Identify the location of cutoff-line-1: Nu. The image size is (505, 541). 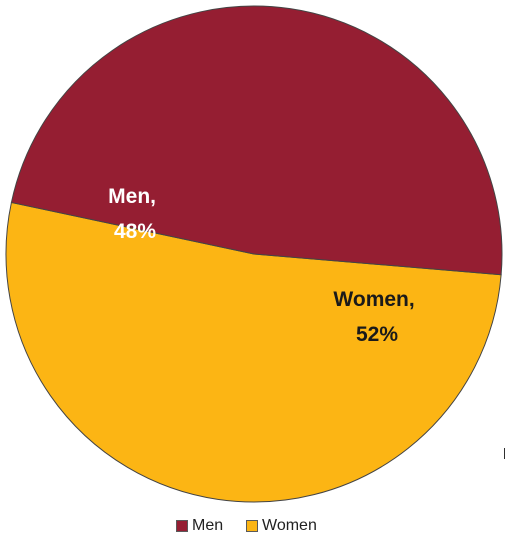
(488, 455).